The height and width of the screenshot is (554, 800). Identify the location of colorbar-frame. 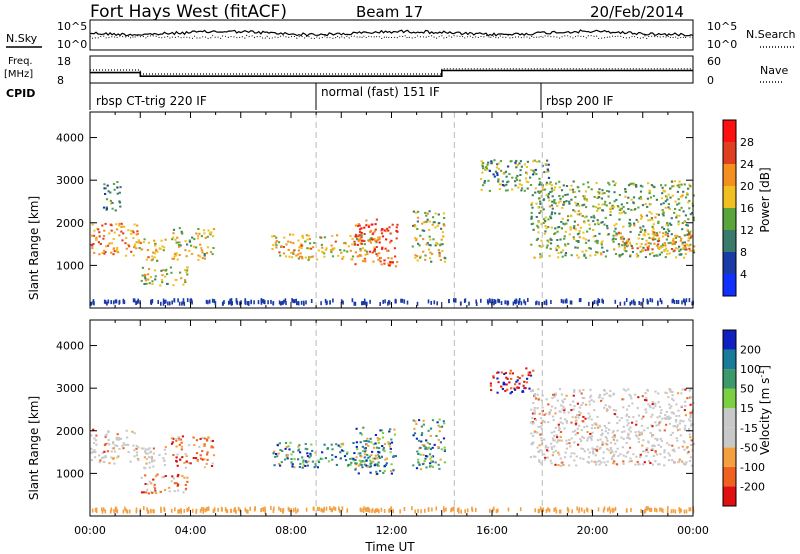
(729, 418).